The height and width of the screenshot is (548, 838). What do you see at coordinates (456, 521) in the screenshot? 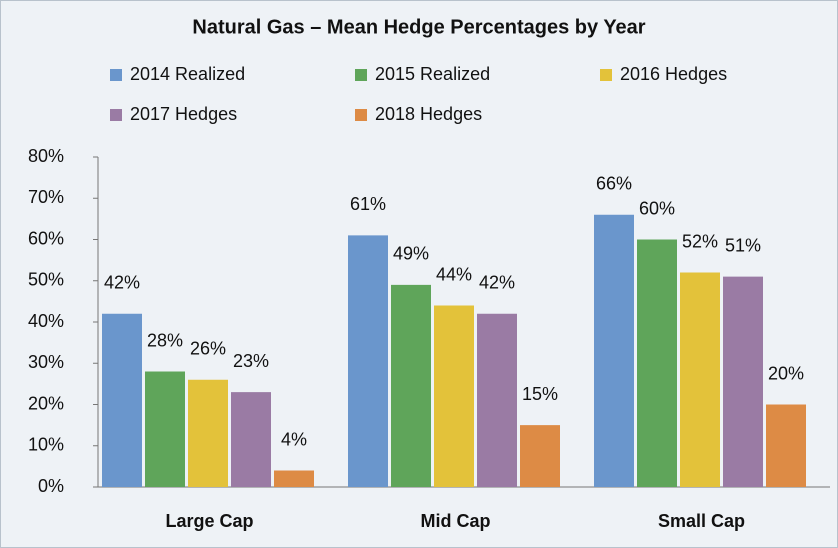
I see `x-tick-label: Mid Cap` at bounding box center [456, 521].